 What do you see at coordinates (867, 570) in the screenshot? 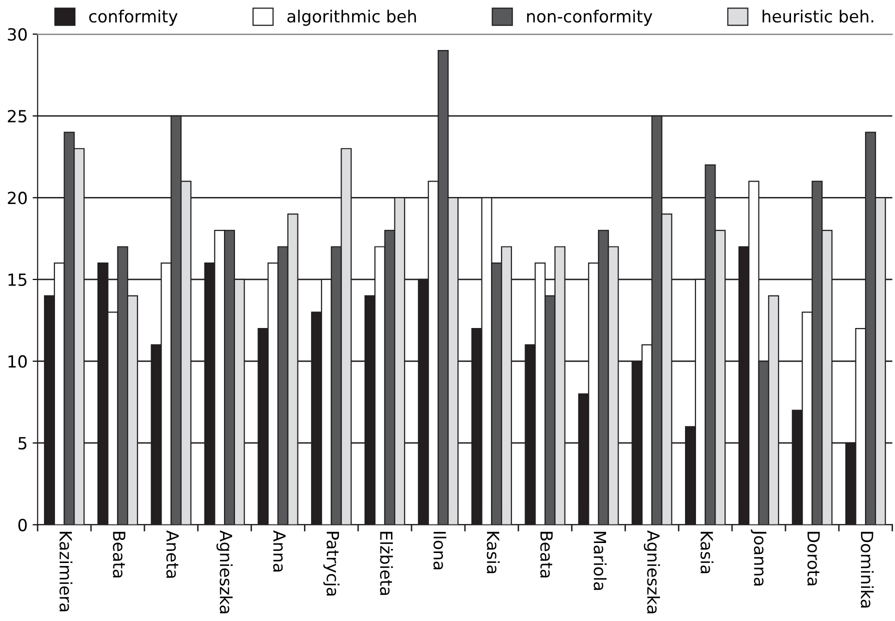
I see `x-tick-label: Dominika` at bounding box center [867, 570].